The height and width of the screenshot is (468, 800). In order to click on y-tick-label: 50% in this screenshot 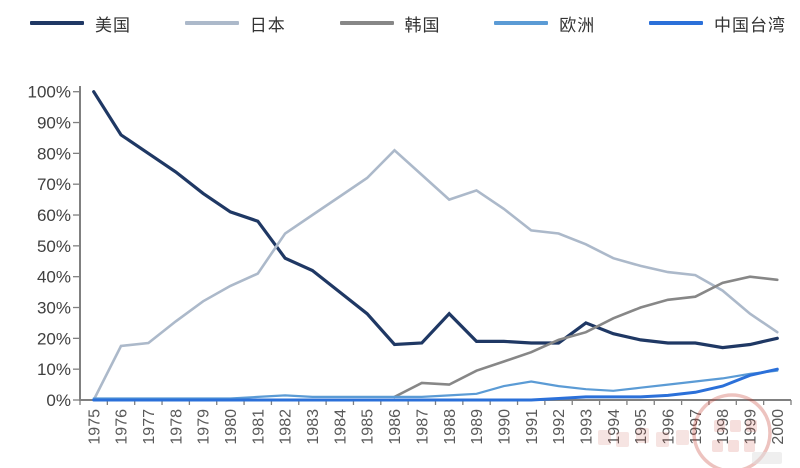, I will do `click(54, 246)`.